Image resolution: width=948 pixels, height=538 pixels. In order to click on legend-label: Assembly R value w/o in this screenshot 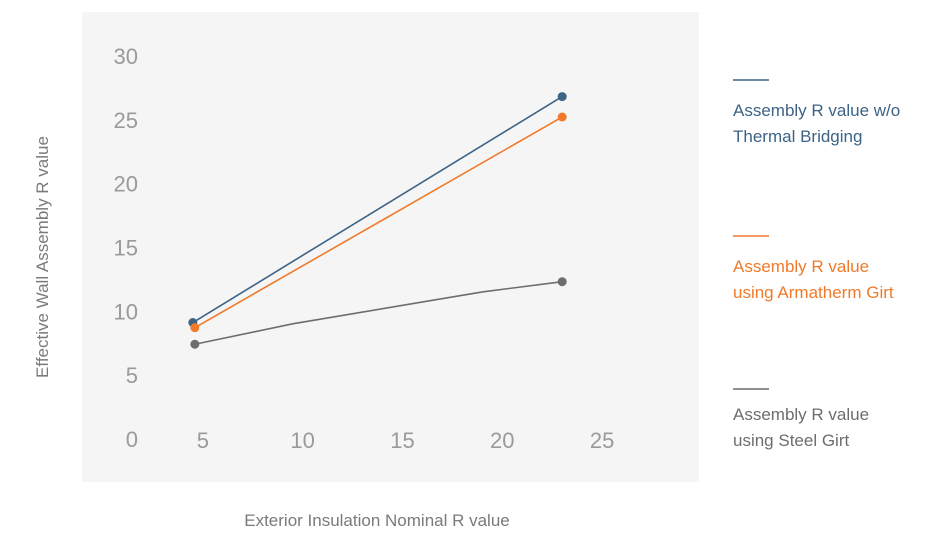, I will do `click(816, 110)`.